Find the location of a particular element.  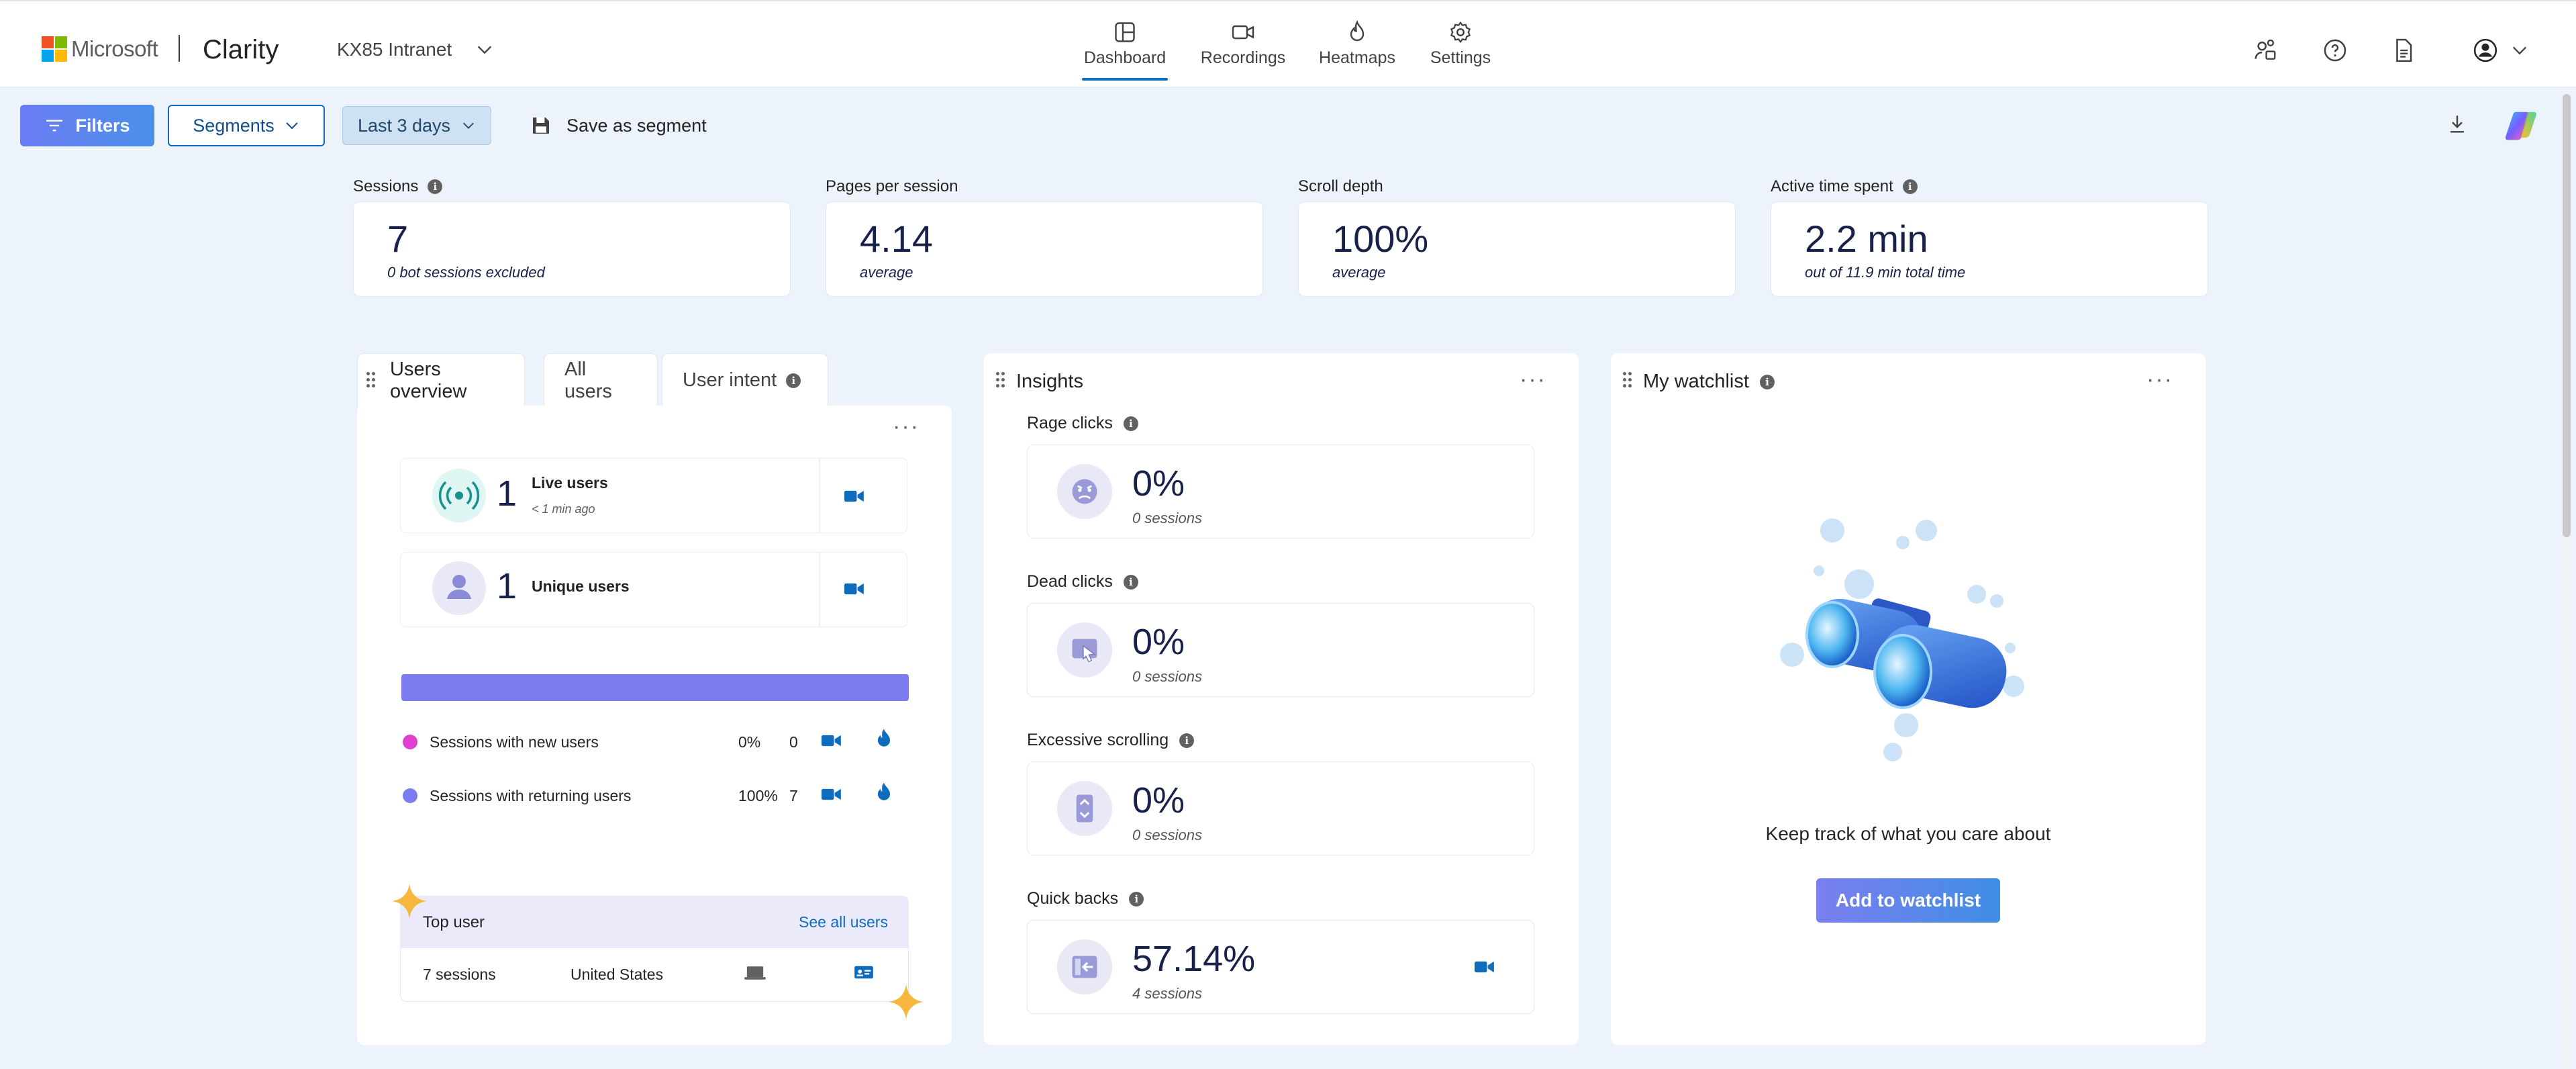

page-scrollbar-thumb is located at coordinates (2567, 315).